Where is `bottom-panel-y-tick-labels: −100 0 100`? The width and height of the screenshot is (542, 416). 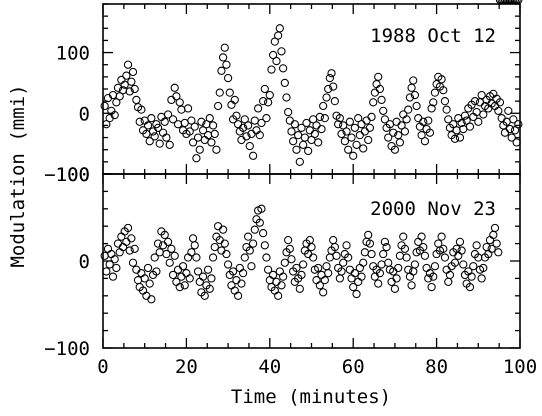 bottom-panel-y-tick-labels: −100 0 100 is located at coordinates (67, 262).